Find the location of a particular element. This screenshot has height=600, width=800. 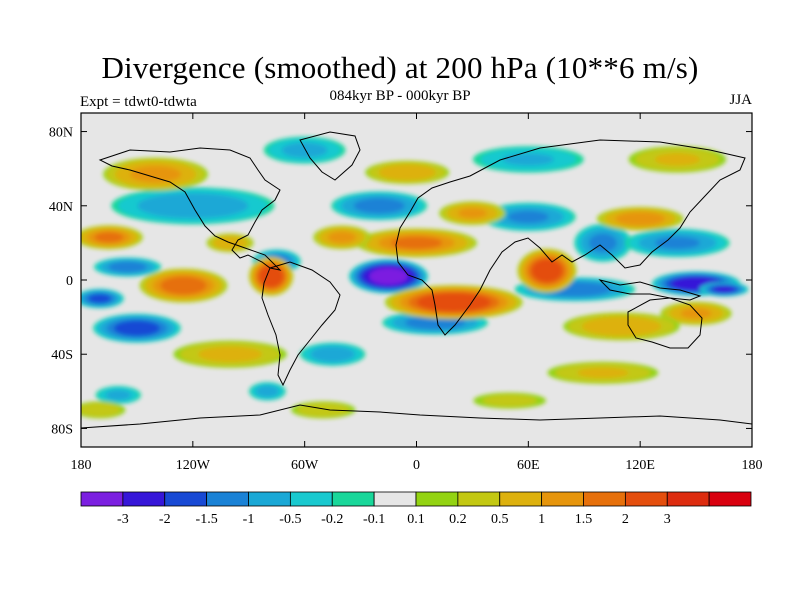

colorbar-label: 1.5 is located at coordinates (584, 519).